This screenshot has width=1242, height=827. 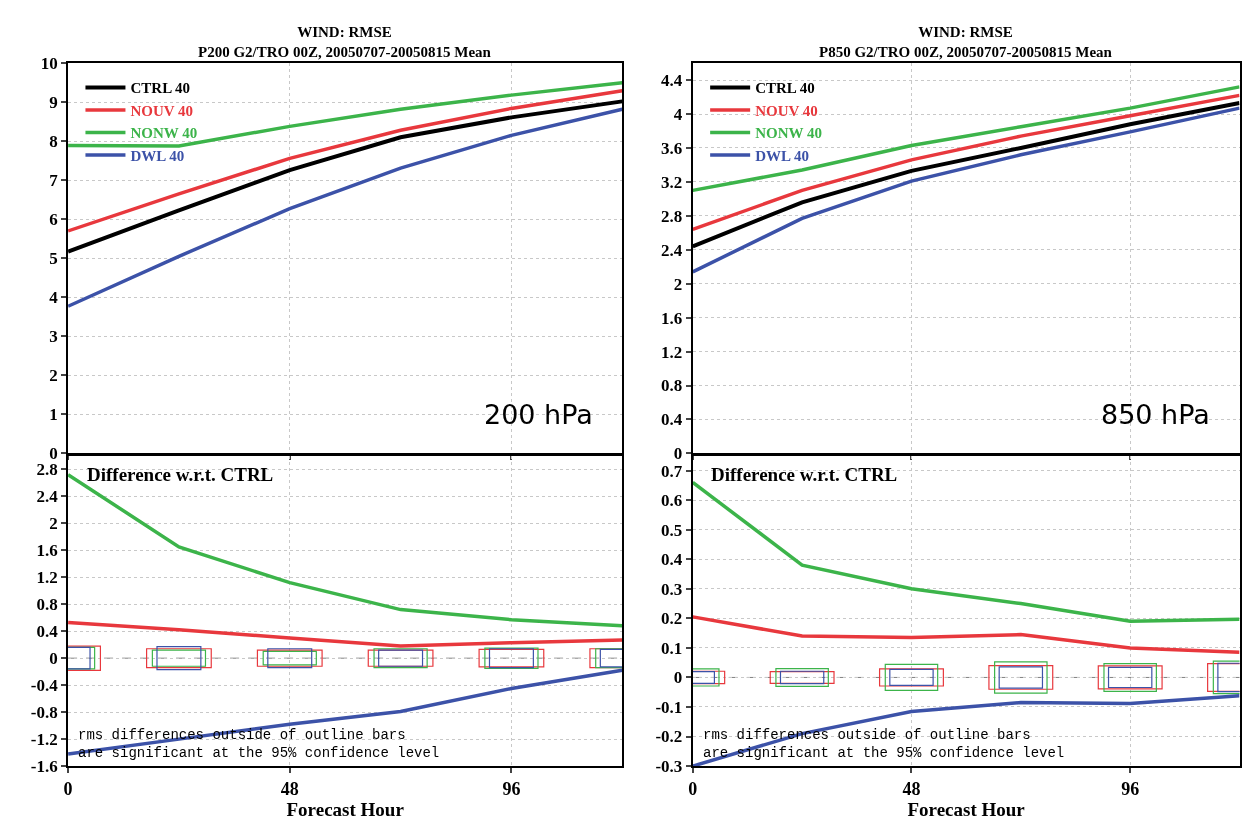 I want to click on y-tick-label: 2.8, so click(x=672, y=216).